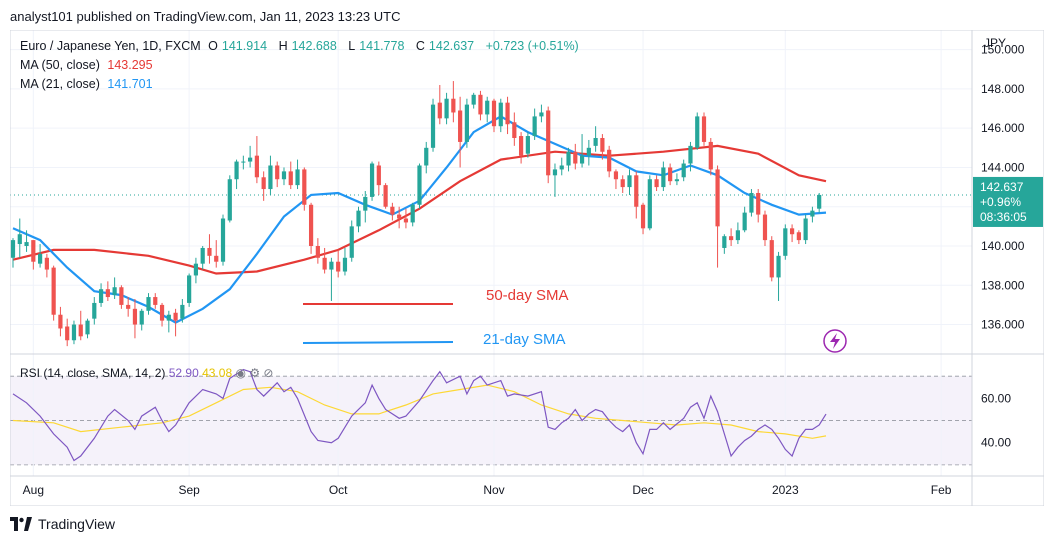  Describe the element at coordinates (1003, 167) in the screenshot. I see `price-tick-label: 144.000` at that location.